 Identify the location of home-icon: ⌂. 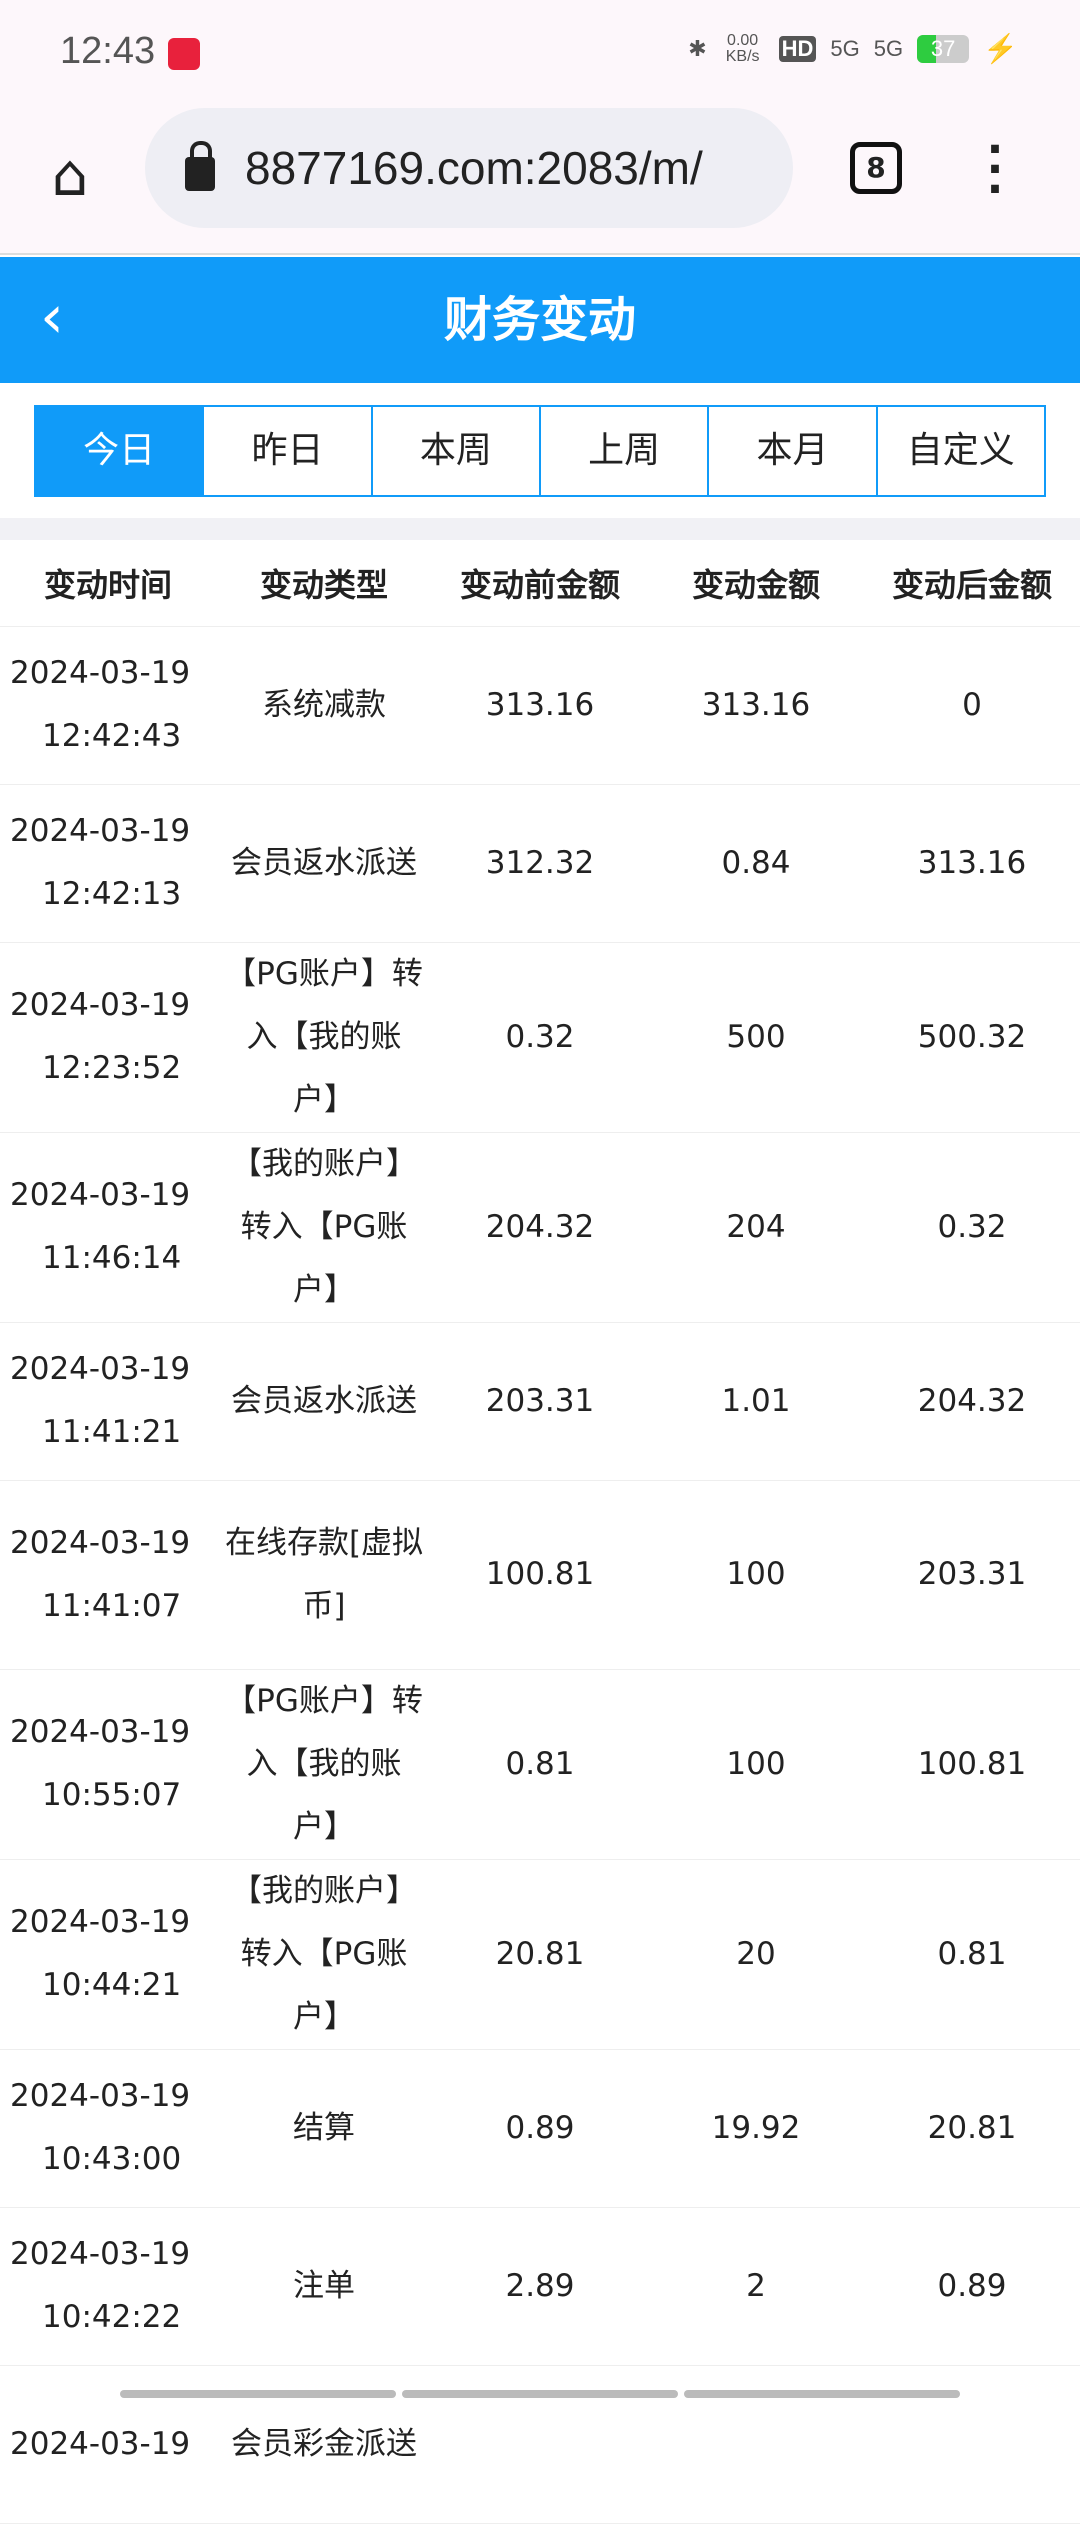
(70, 175).